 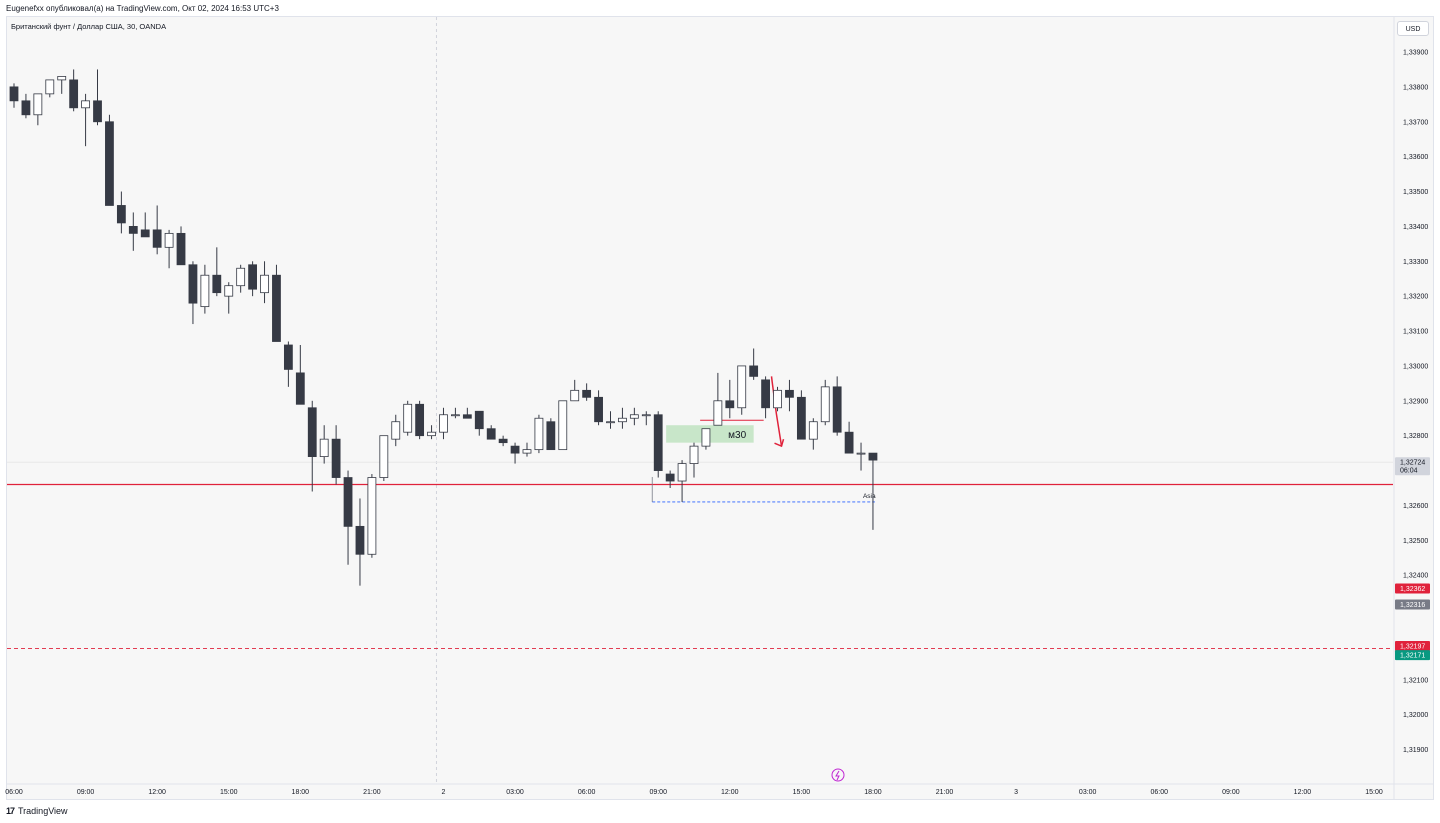 I want to click on time-tick-label: 3, so click(x=1016, y=792).